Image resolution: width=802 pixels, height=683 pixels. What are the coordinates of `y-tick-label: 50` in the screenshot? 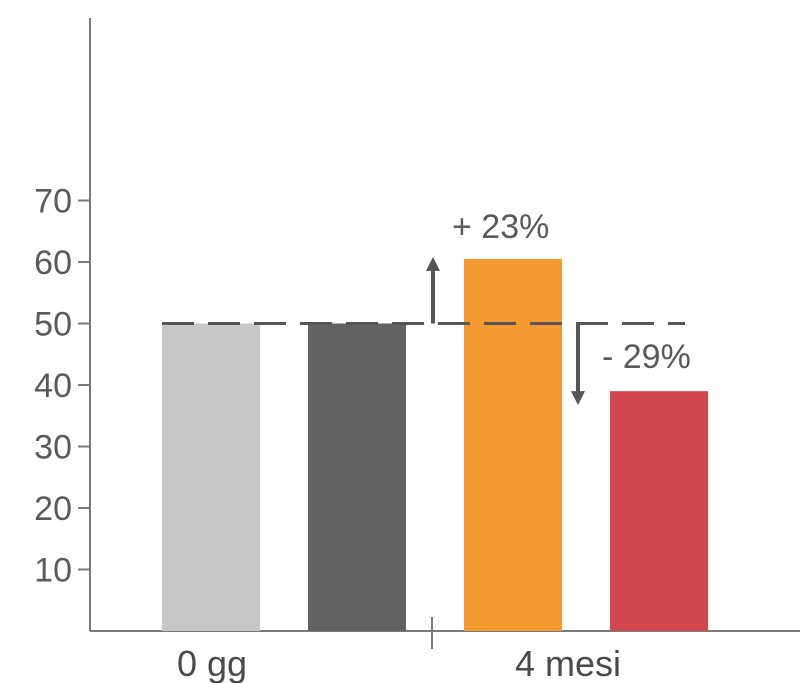 It's located at (53, 325).